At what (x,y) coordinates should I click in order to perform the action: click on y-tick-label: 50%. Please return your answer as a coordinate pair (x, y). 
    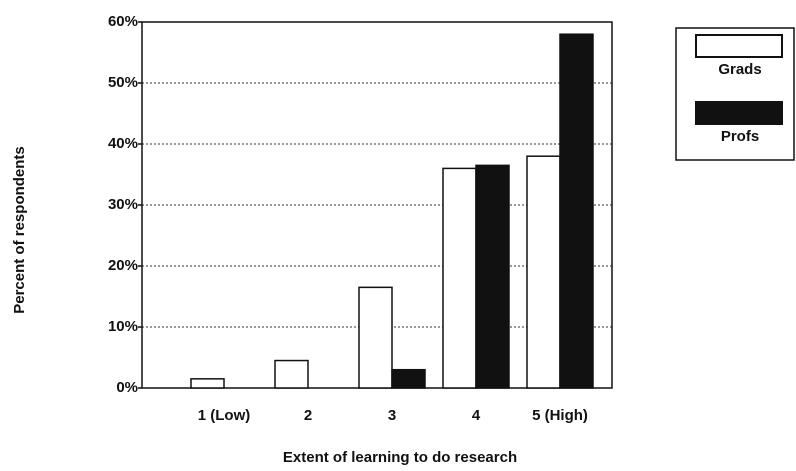
    Looking at the image, I should click on (123, 82).